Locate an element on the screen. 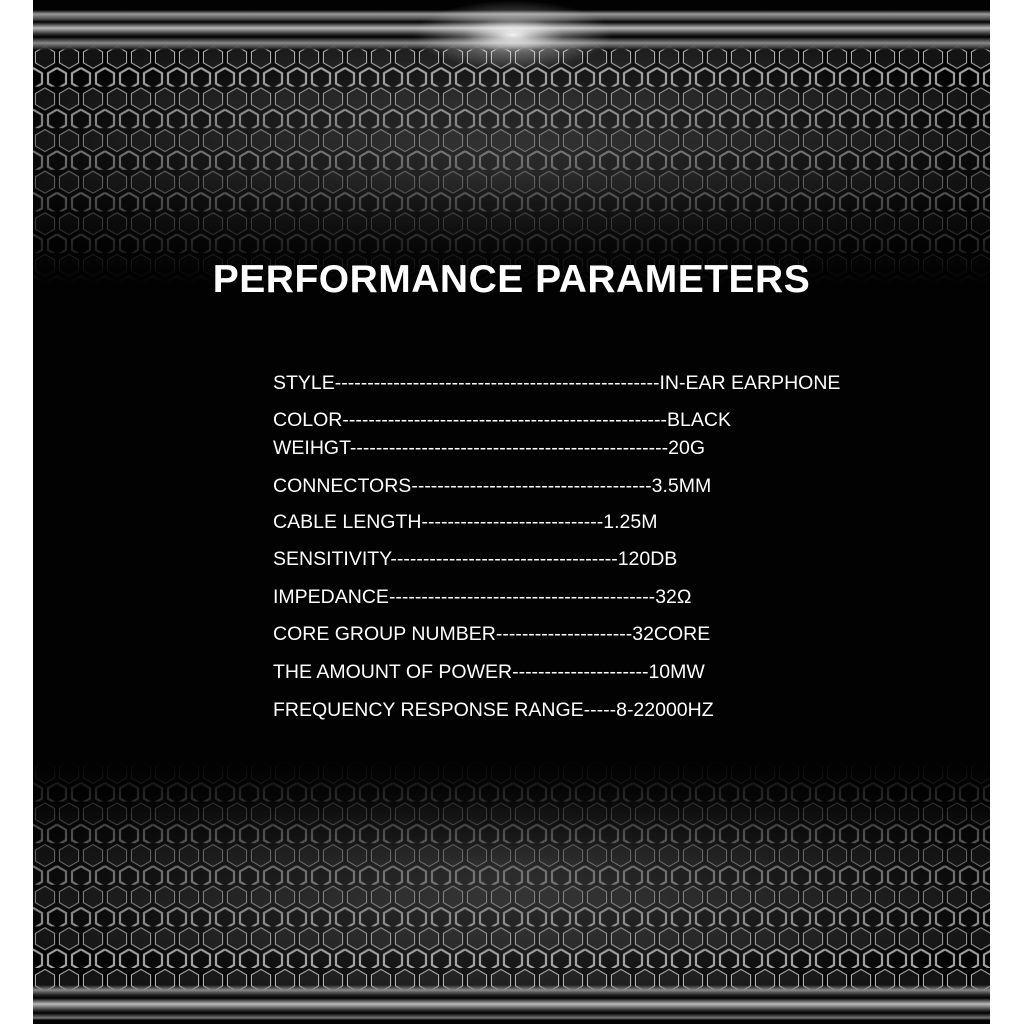 The image size is (1024, 1024). page-title: PERFORMANCE PARAMETERS is located at coordinates (511, 279).